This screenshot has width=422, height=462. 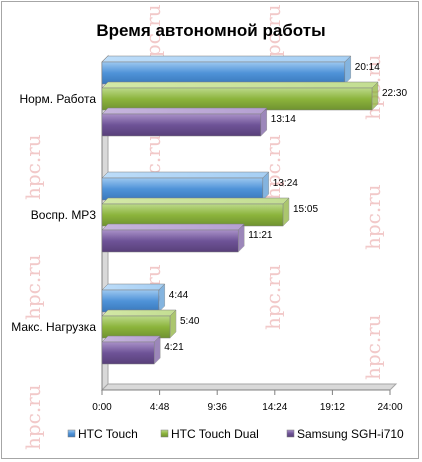 What do you see at coordinates (57, 99) in the screenshot?
I see `category-label: Норм. Работа` at bounding box center [57, 99].